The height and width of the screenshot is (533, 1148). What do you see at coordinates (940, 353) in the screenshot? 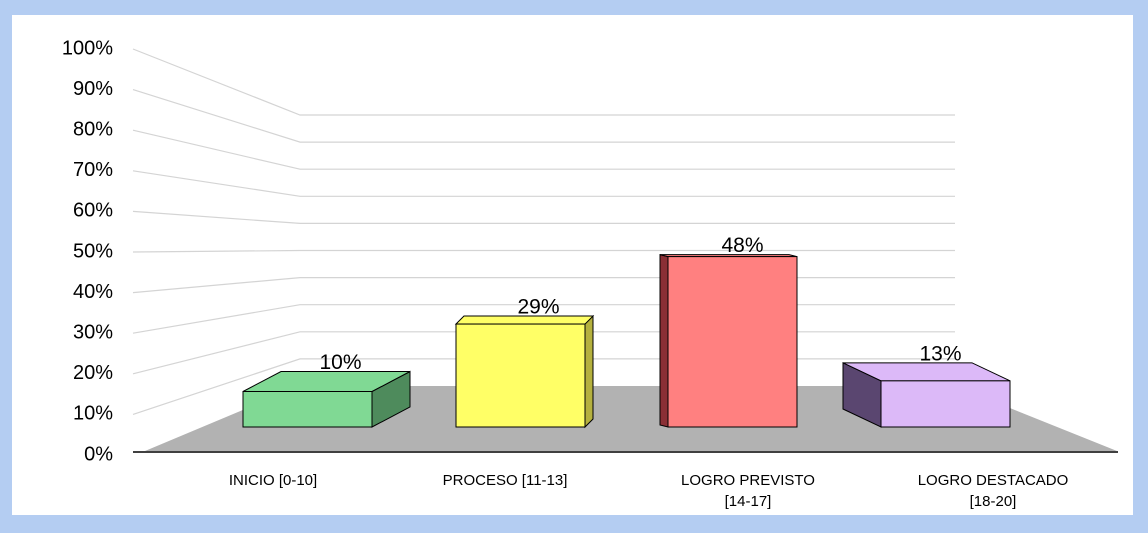
I see `data-label: 13%` at bounding box center [940, 353].